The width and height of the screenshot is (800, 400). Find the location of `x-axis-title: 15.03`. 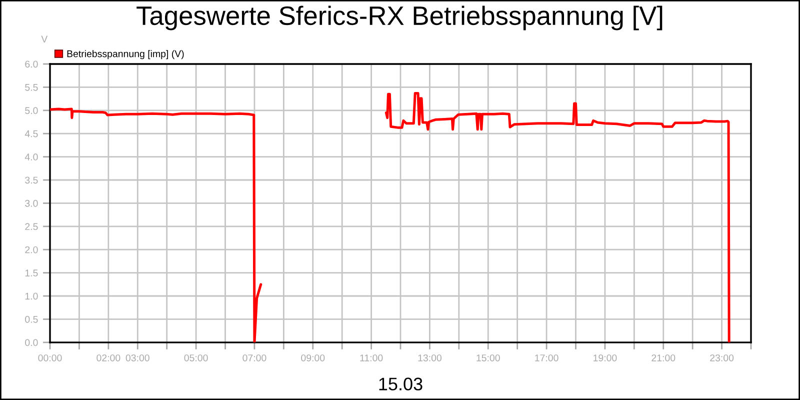

x-axis-title: 15.03 is located at coordinates (400, 384).